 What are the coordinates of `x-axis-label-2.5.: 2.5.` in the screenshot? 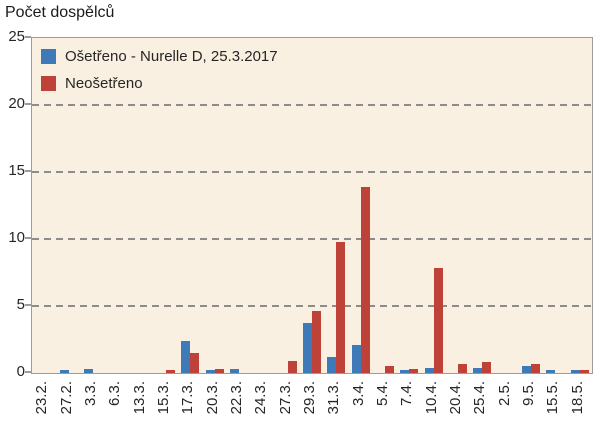 It's located at (504, 394).